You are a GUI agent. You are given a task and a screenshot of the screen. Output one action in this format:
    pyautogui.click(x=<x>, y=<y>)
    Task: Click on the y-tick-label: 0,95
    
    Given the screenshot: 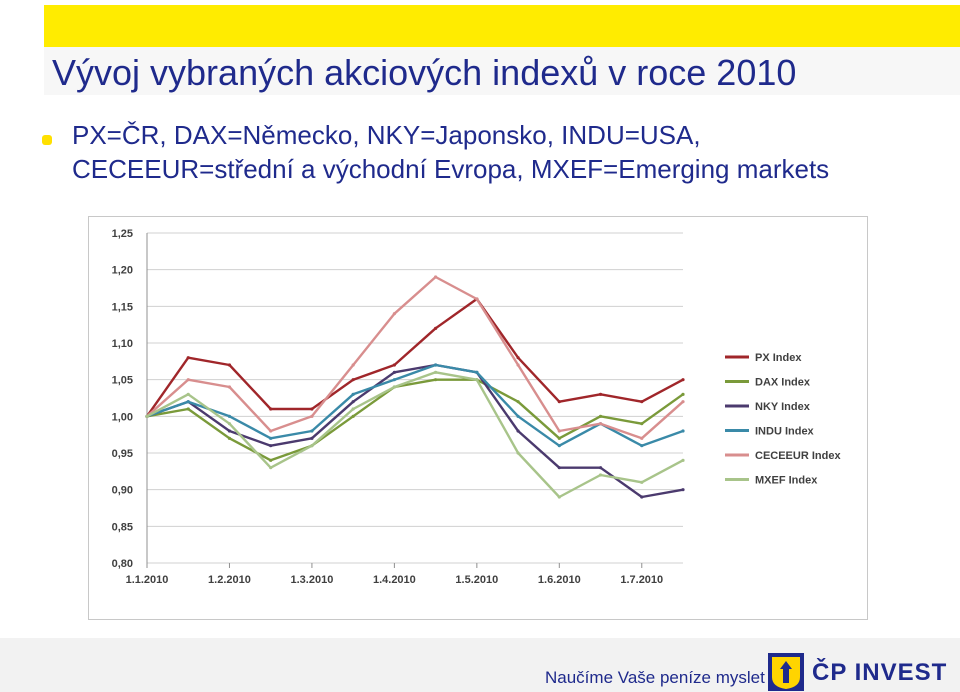 What is the action you would take?
    pyautogui.click(x=122, y=454)
    